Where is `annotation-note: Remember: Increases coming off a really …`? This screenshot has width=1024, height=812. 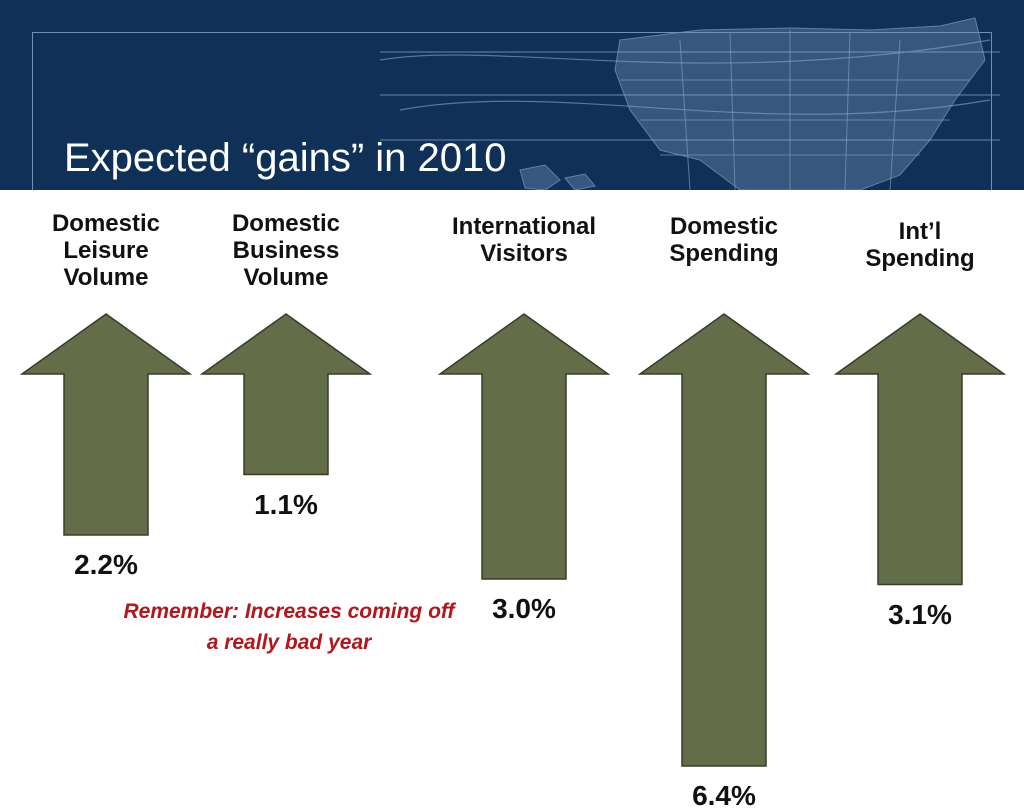 annotation-note: Remember: Increases coming off a really … is located at coordinates (289, 627).